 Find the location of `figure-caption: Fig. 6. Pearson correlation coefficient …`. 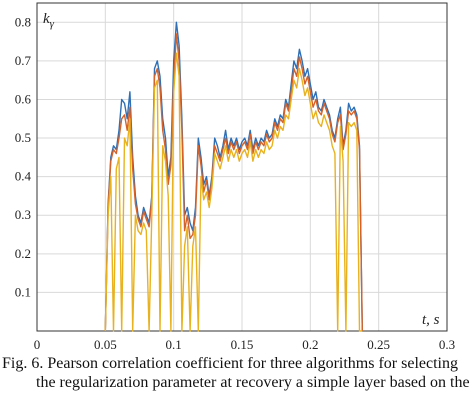

figure-caption: Fig. 6. Pearson correlation coefficient … is located at coordinates (237, 373).